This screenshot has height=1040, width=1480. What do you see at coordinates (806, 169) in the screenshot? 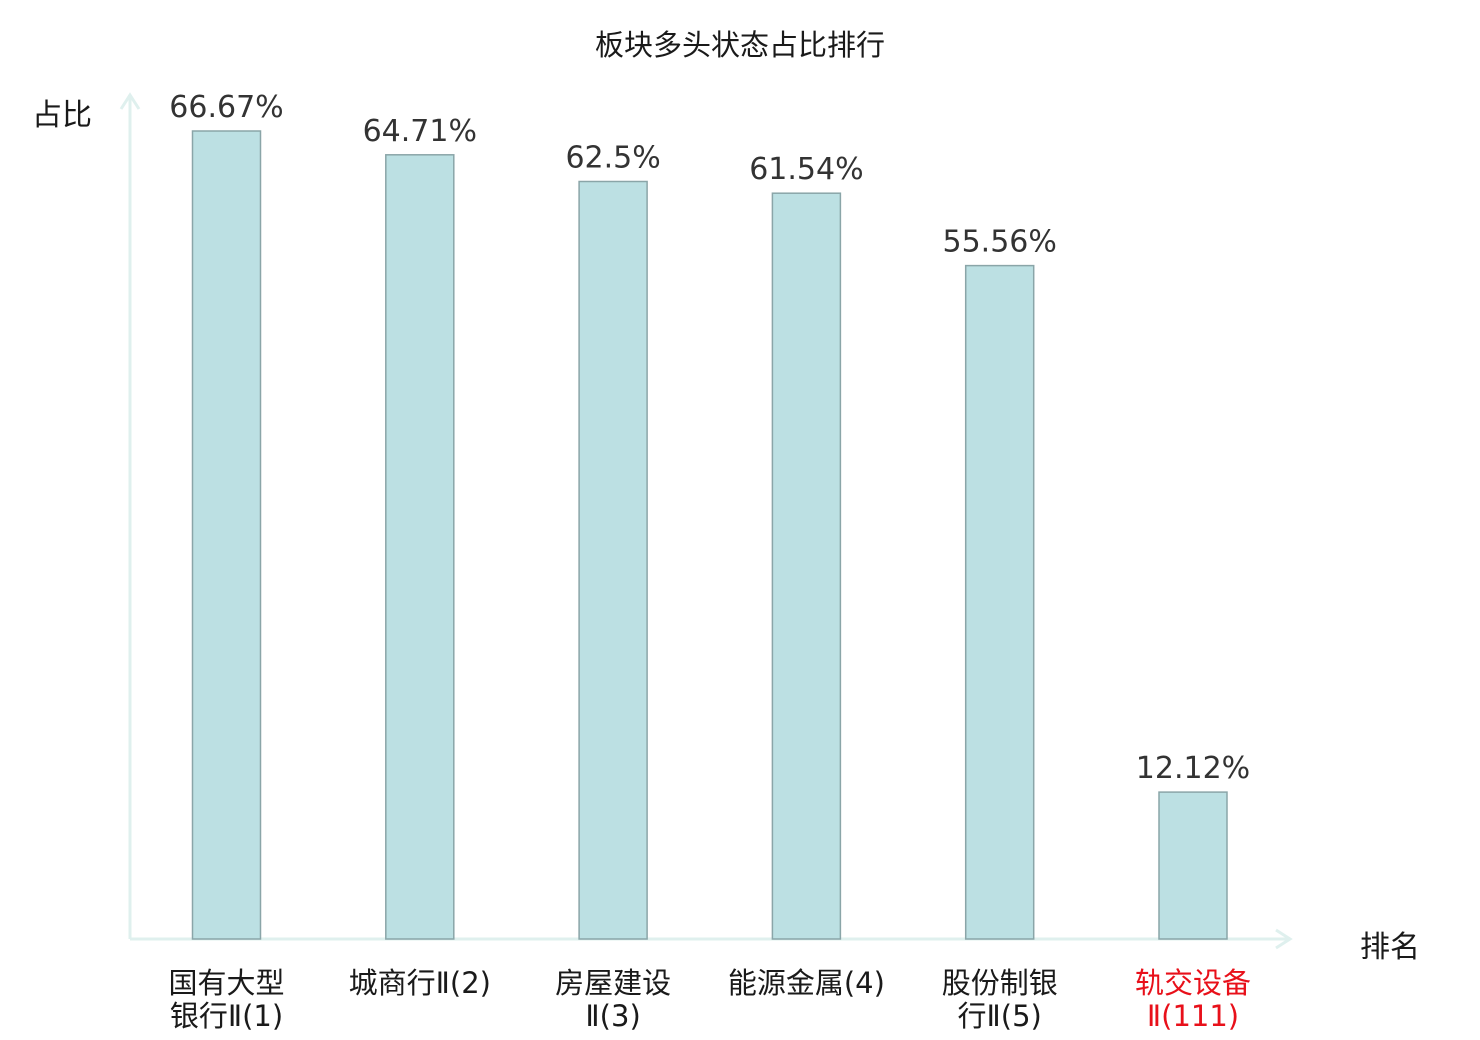
I see `data-label: 61.54%` at bounding box center [806, 169].